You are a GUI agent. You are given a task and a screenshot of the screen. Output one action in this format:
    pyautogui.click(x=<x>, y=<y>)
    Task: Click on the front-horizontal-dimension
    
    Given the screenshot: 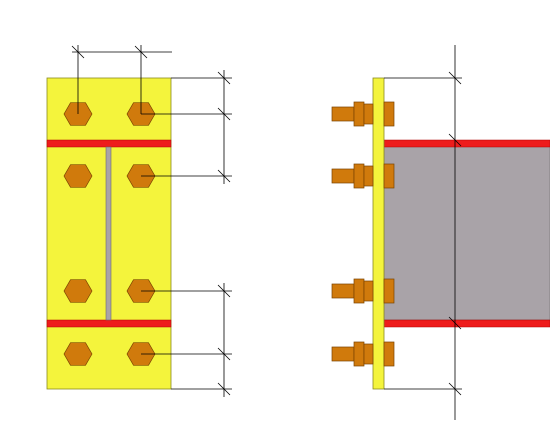 What is the action you would take?
    pyautogui.click(x=121, y=79)
    